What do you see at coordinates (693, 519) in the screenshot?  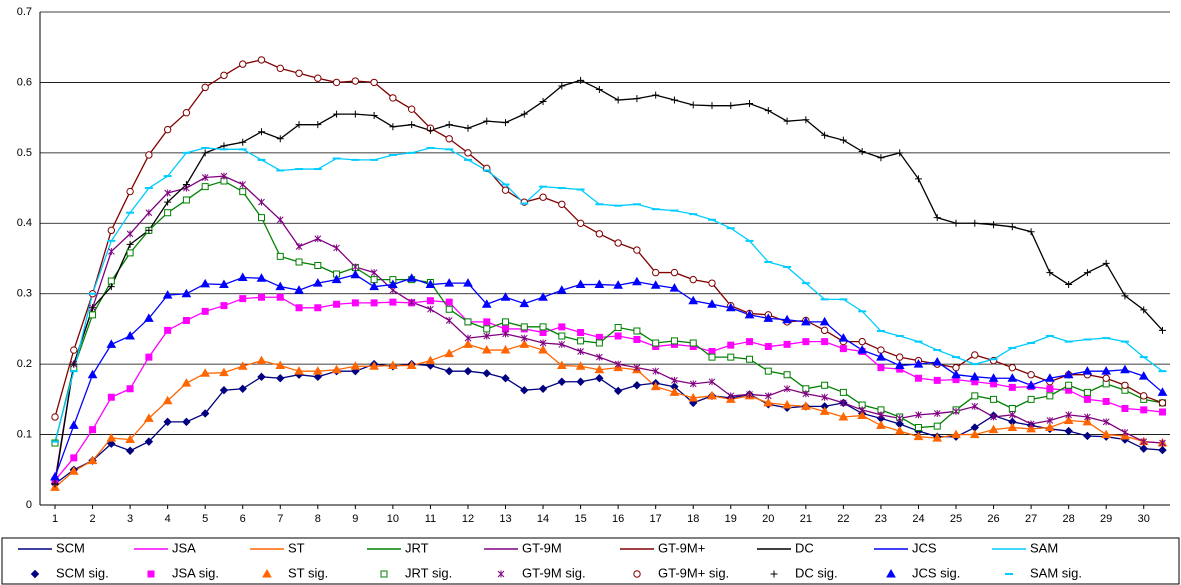 I see `x-tick-label: 18` at bounding box center [693, 519].